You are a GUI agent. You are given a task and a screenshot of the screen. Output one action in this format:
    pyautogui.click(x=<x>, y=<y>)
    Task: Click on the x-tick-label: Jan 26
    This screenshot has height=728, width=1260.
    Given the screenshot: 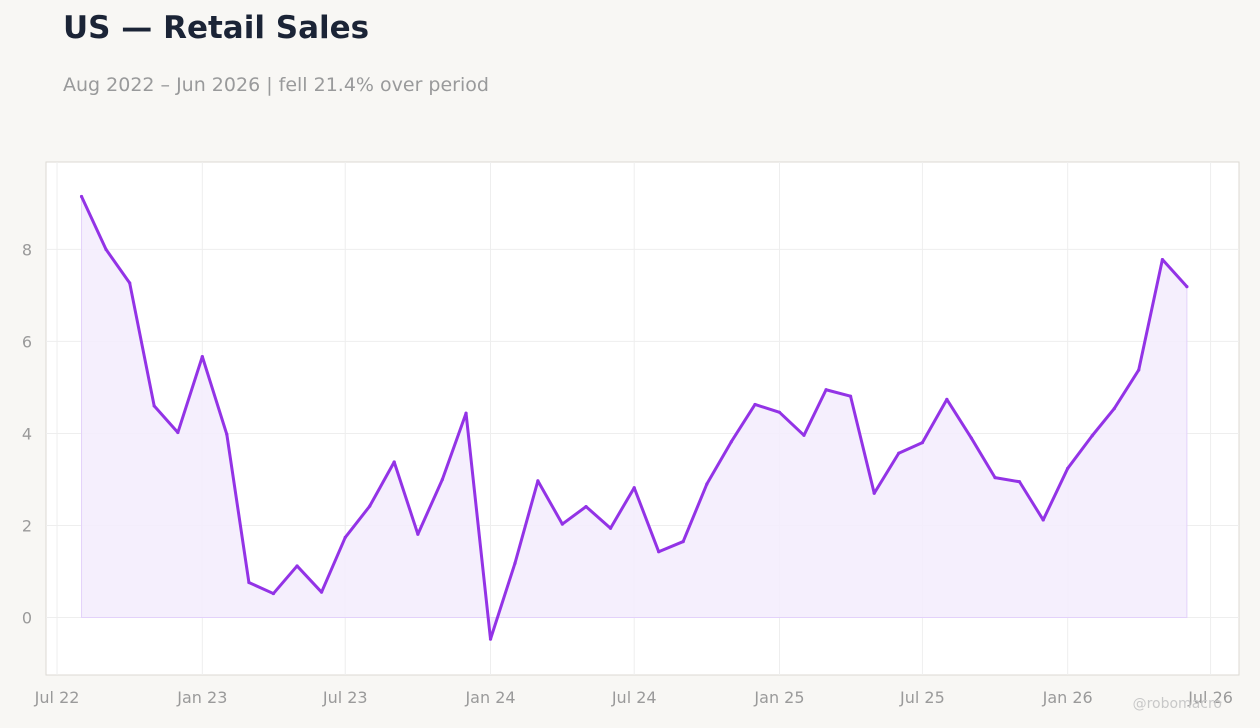 What is the action you would take?
    pyautogui.click(x=1067, y=697)
    